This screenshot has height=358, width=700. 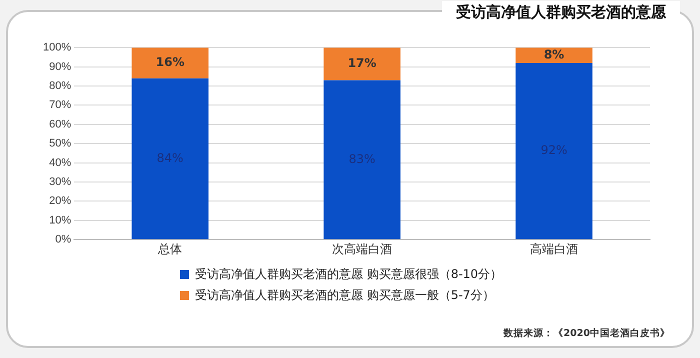 I want to click on data-label: 17%, so click(x=362, y=63).